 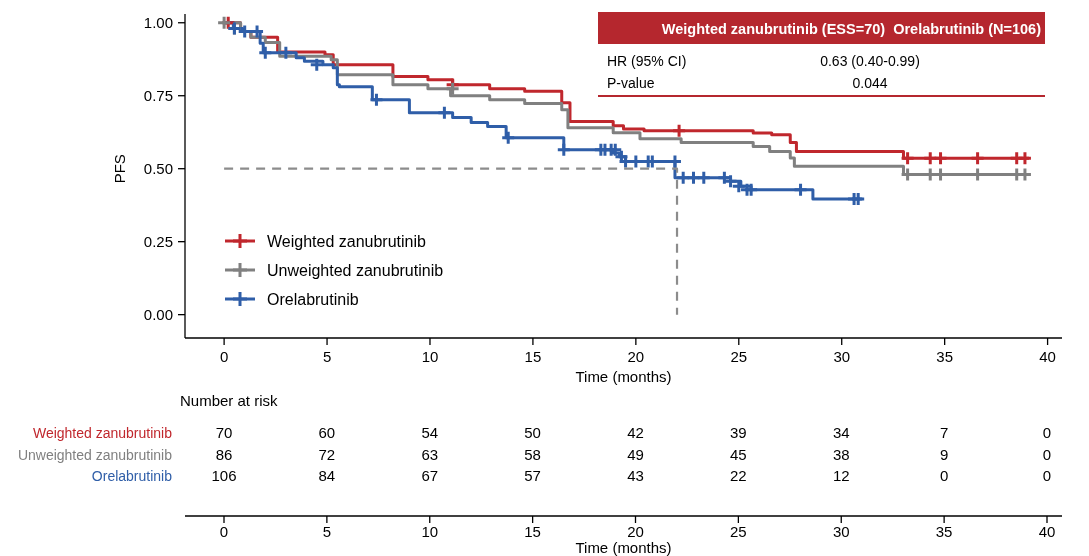 I want to click on data-label: 39, so click(x=738, y=432).